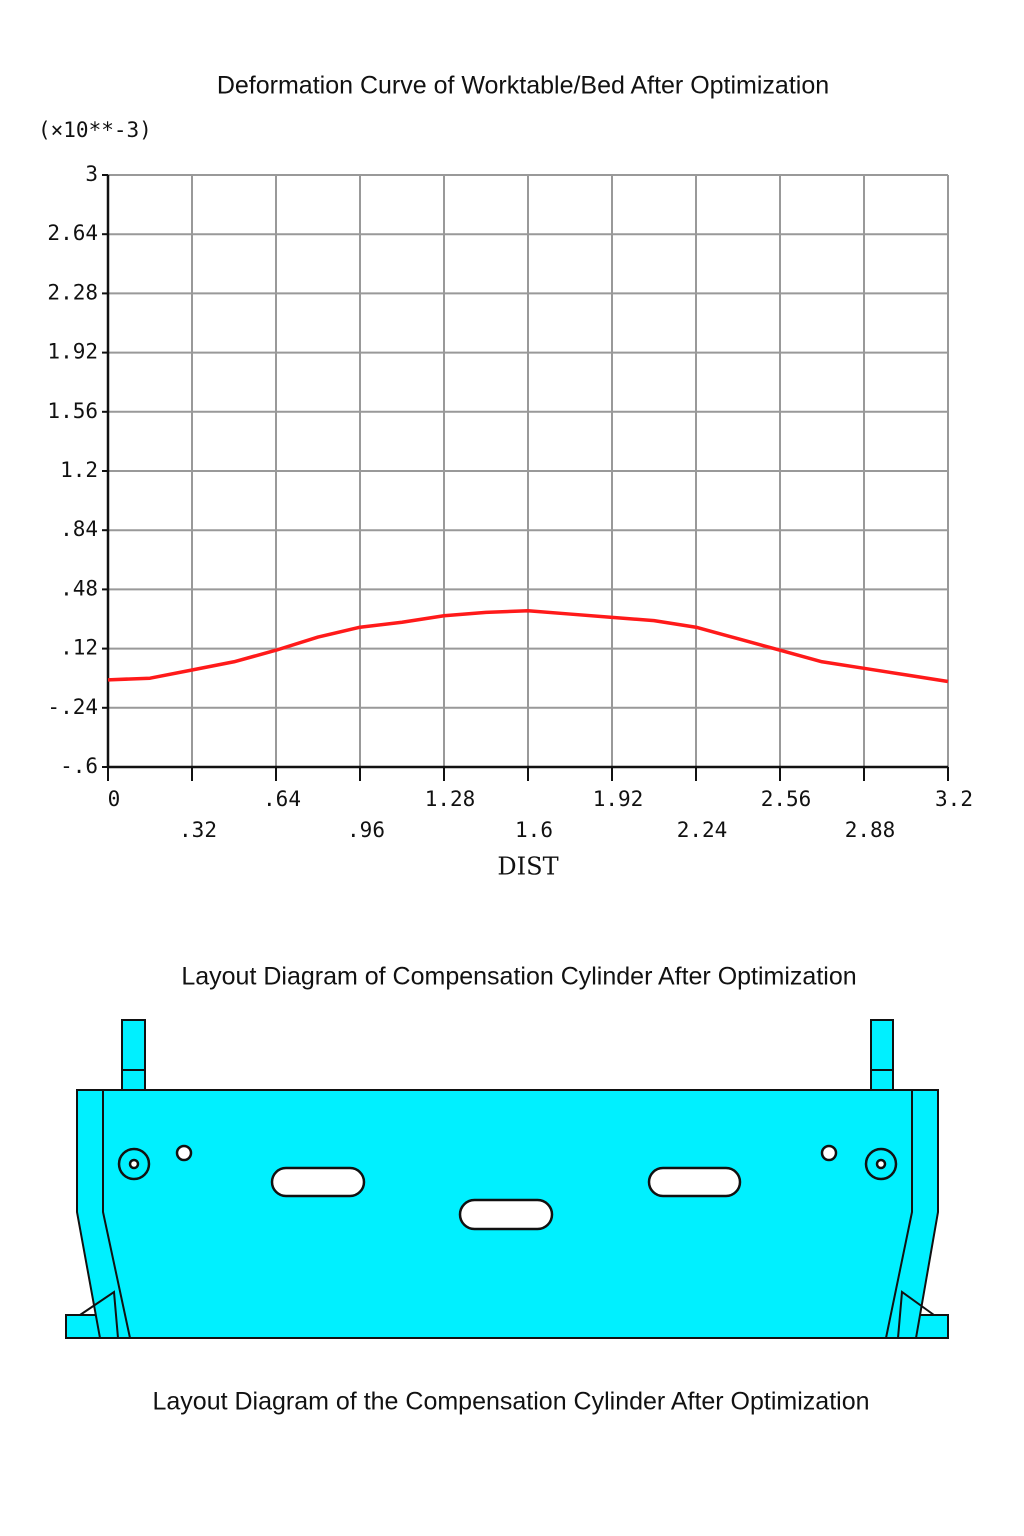 This screenshot has width=1024, height=1536. What do you see at coordinates (786, 799) in the screenshot?
I see `x-tick-label: 2.56` at bounding box center [786, 799].